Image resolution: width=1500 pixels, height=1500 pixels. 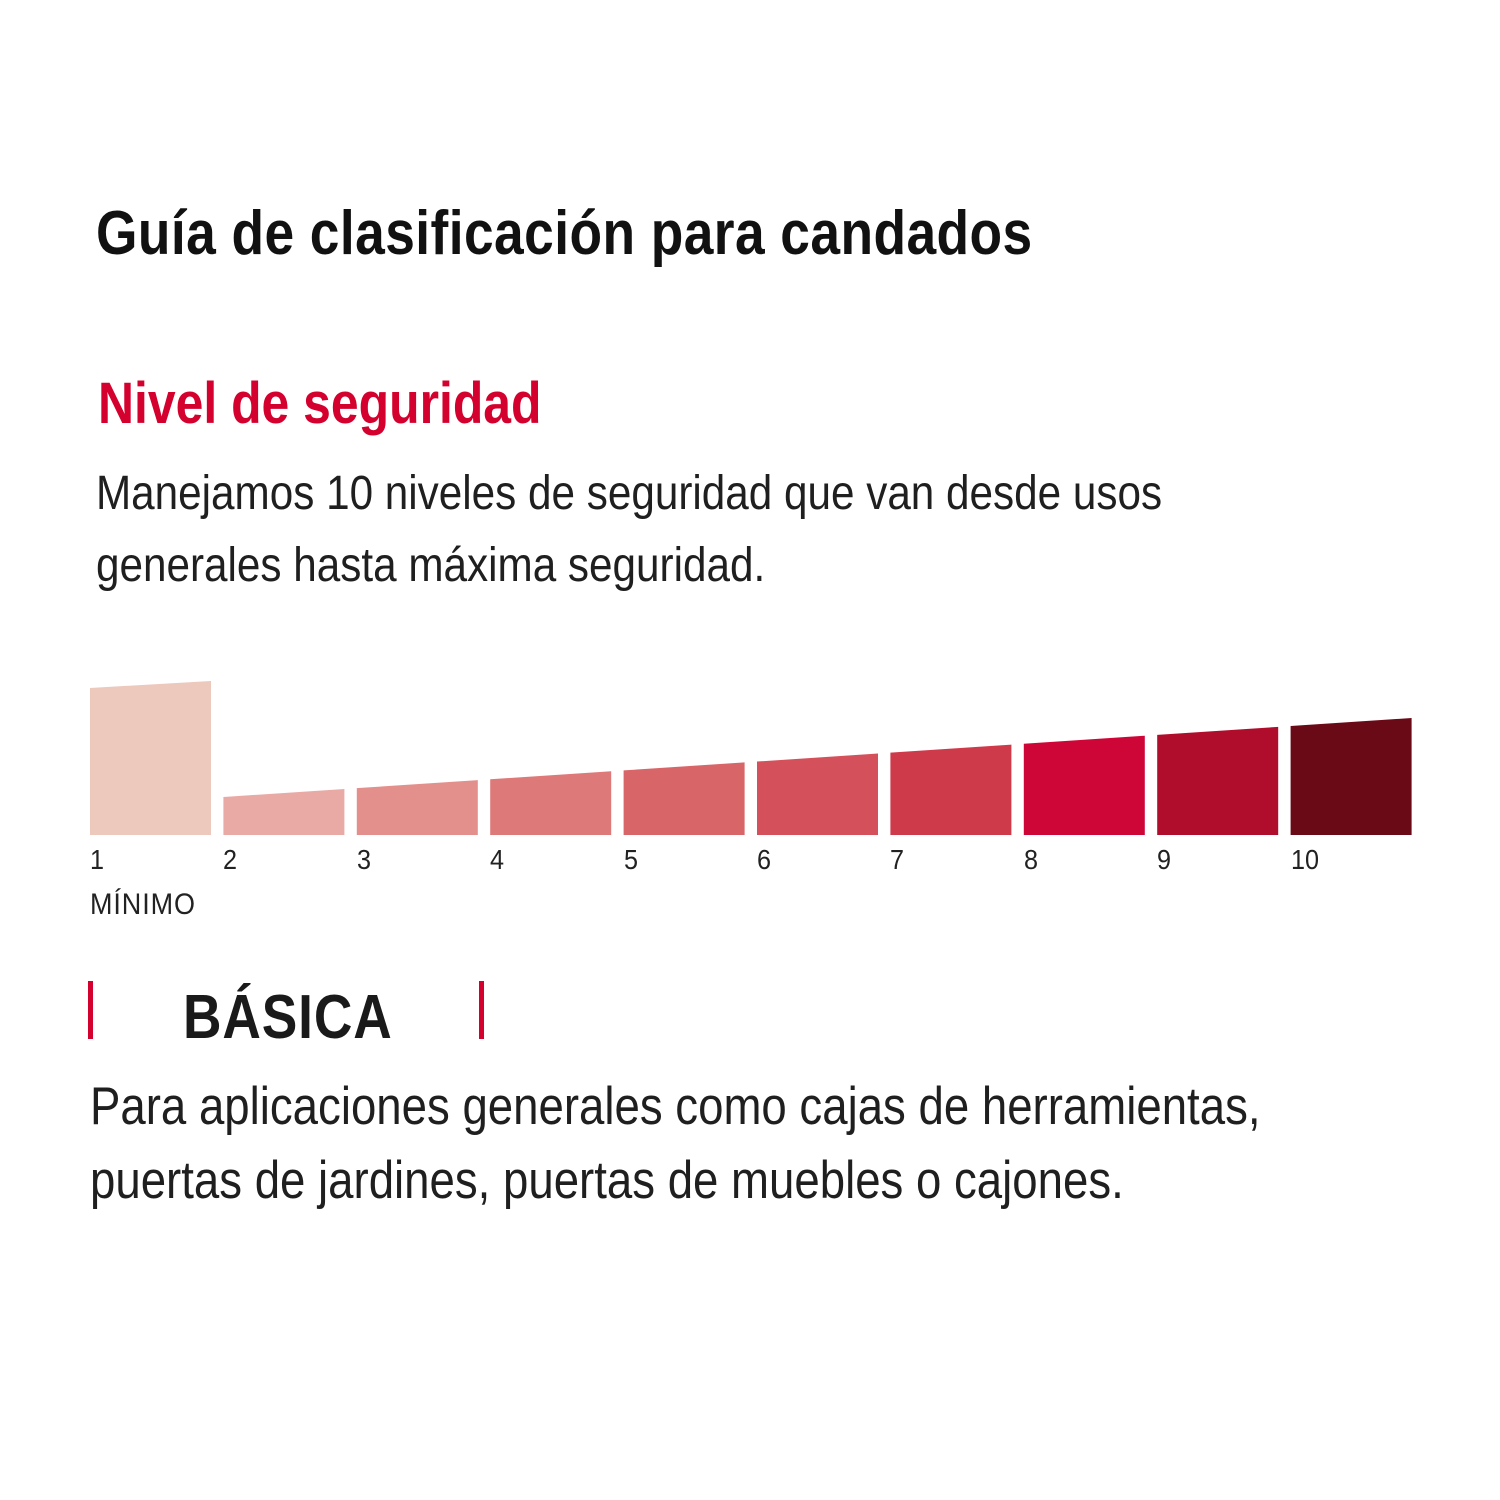 I want to click on section-heading: Nivel de seguridad, so click(x=320, y=403).